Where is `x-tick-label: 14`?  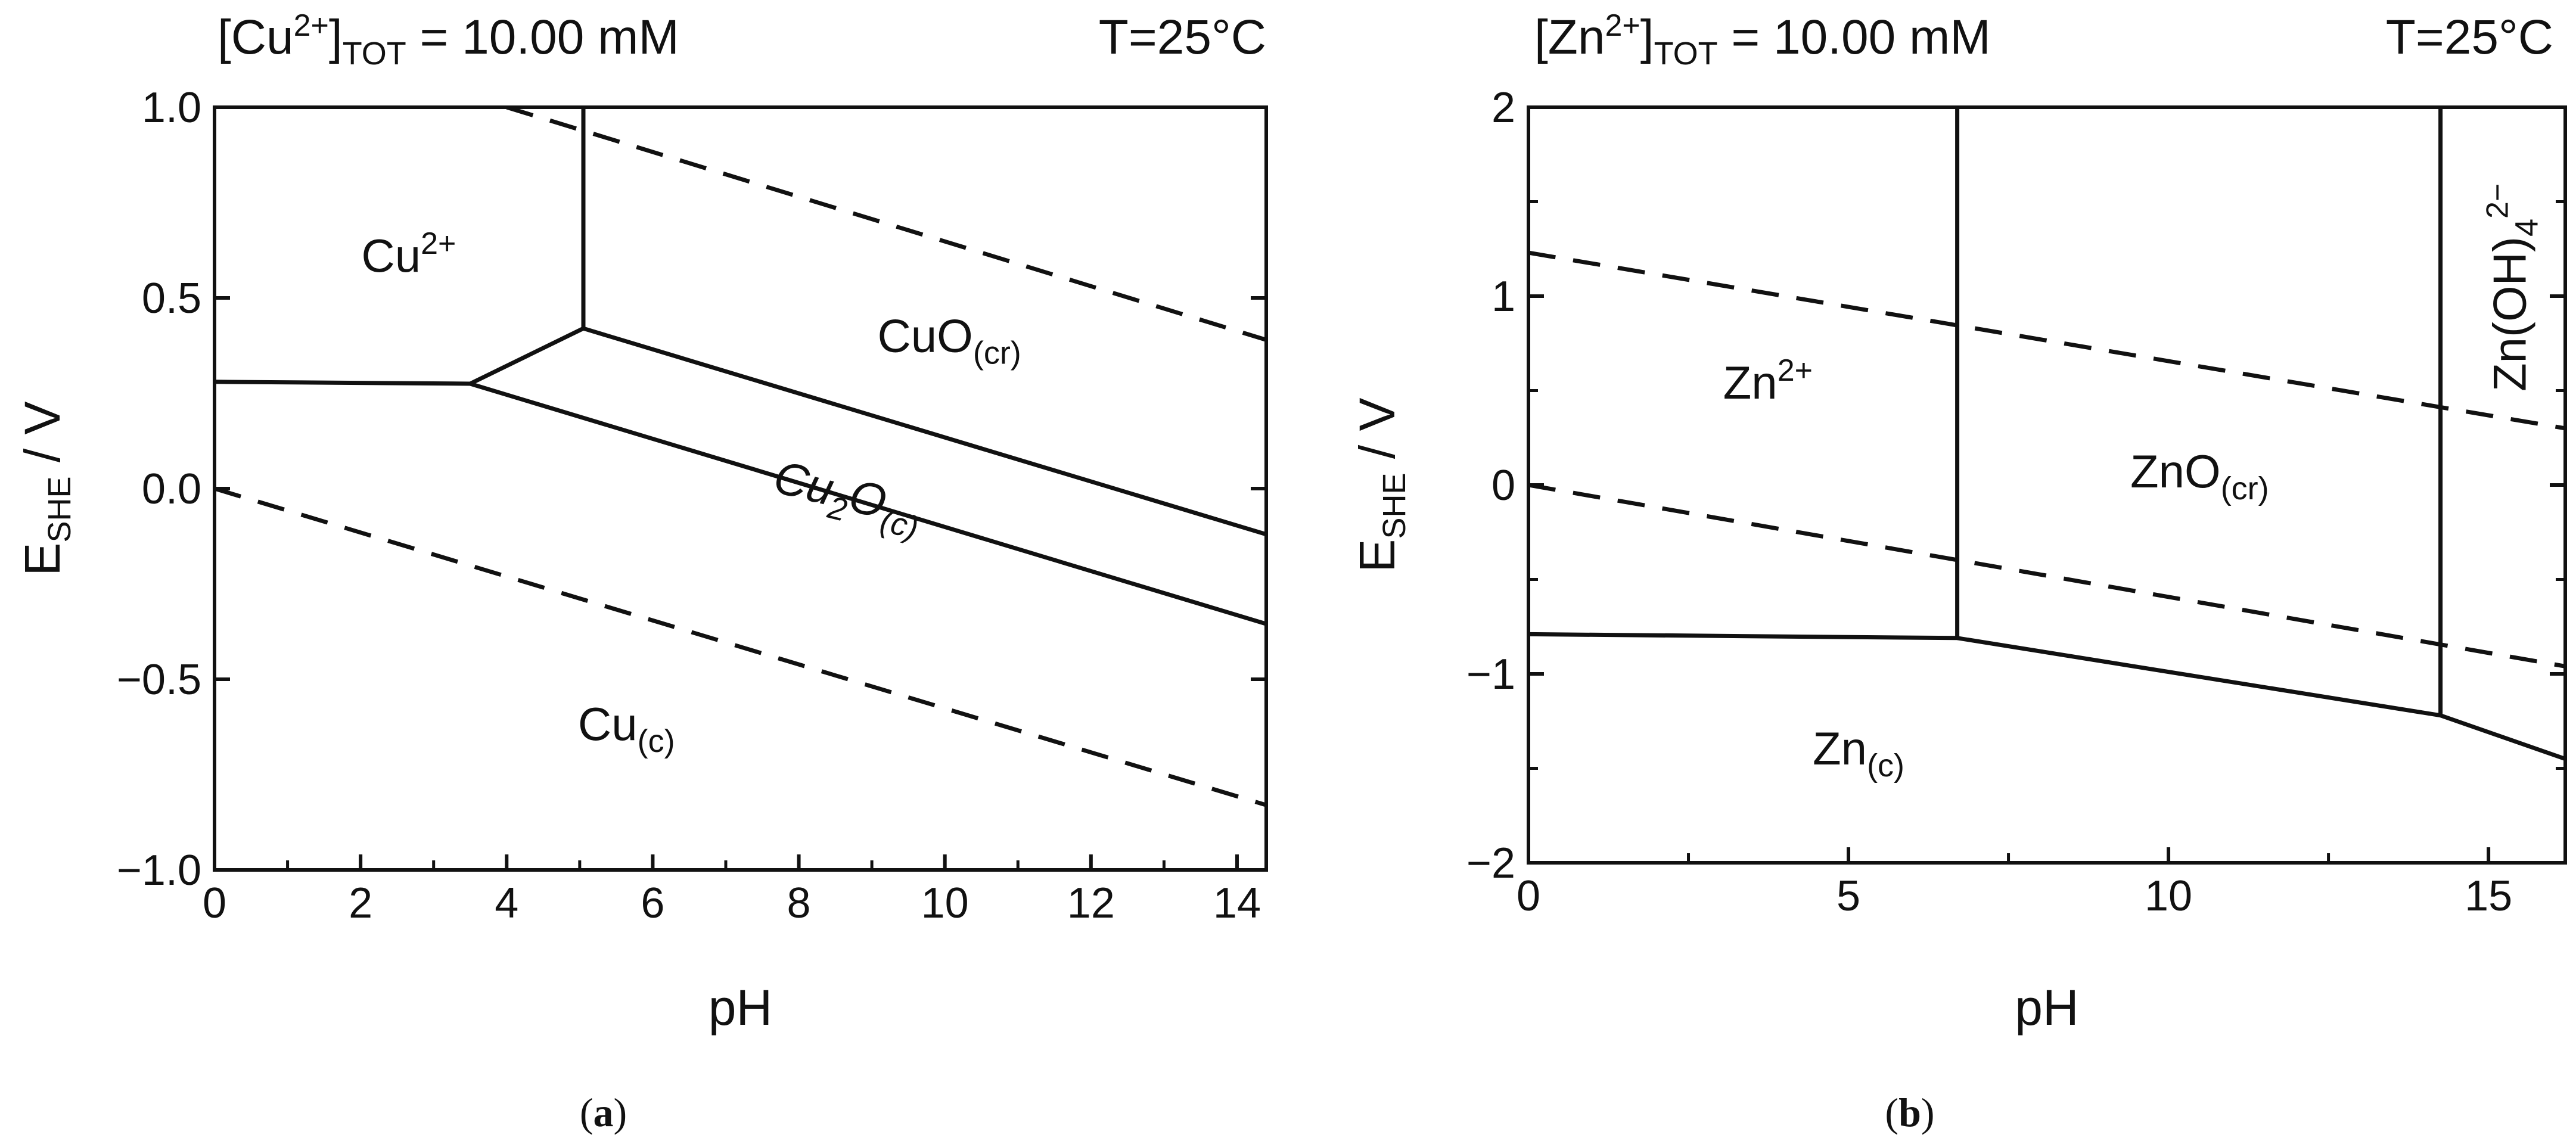 x-tick-label: 14 is located at coordinates (1237, 903).